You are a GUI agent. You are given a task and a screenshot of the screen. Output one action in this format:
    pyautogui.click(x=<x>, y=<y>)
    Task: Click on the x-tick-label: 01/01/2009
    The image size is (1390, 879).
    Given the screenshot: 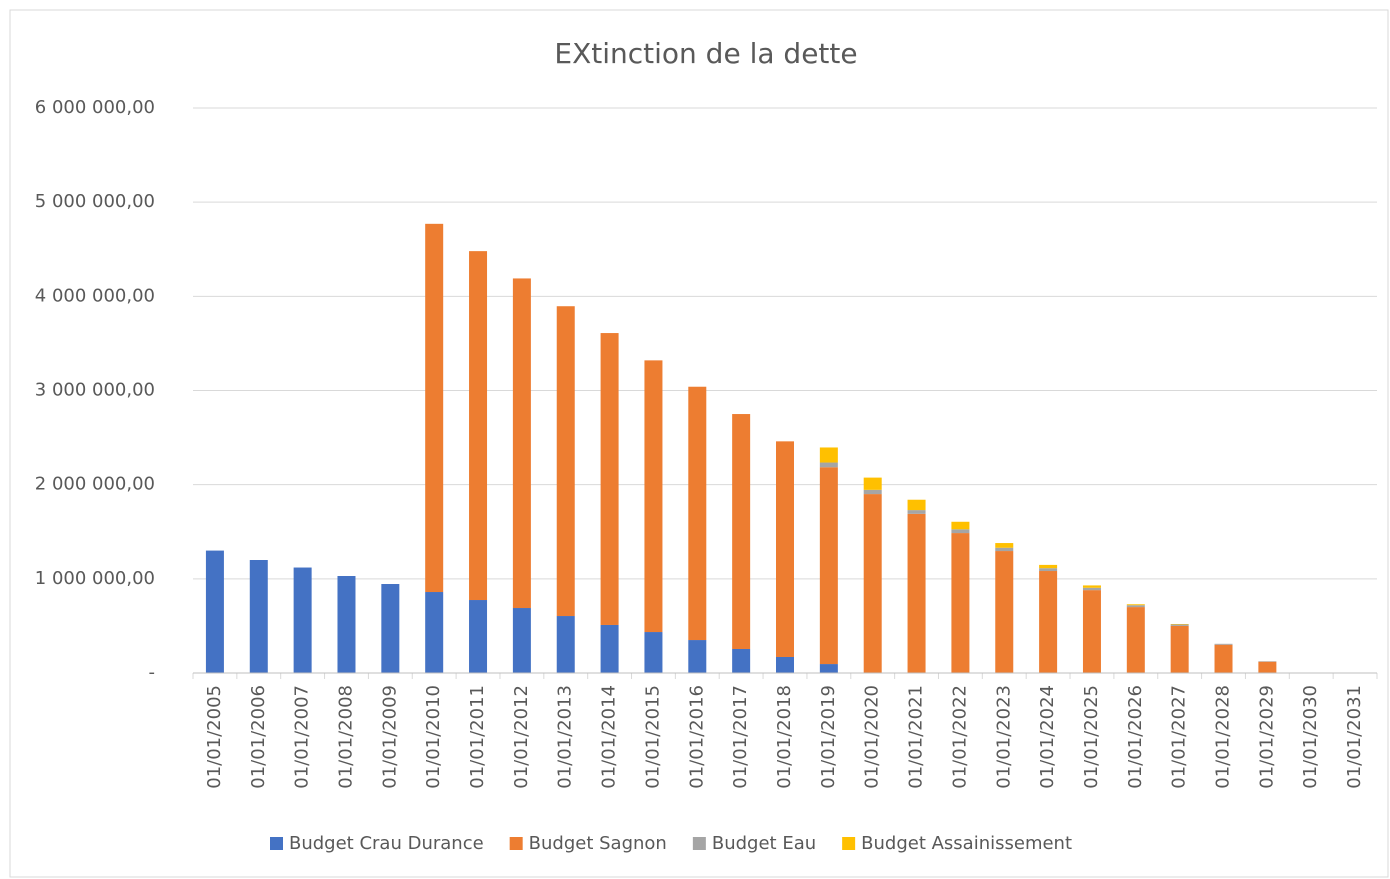 What is the action you would take?
    pyautogui.click(x=389, y=737)
    